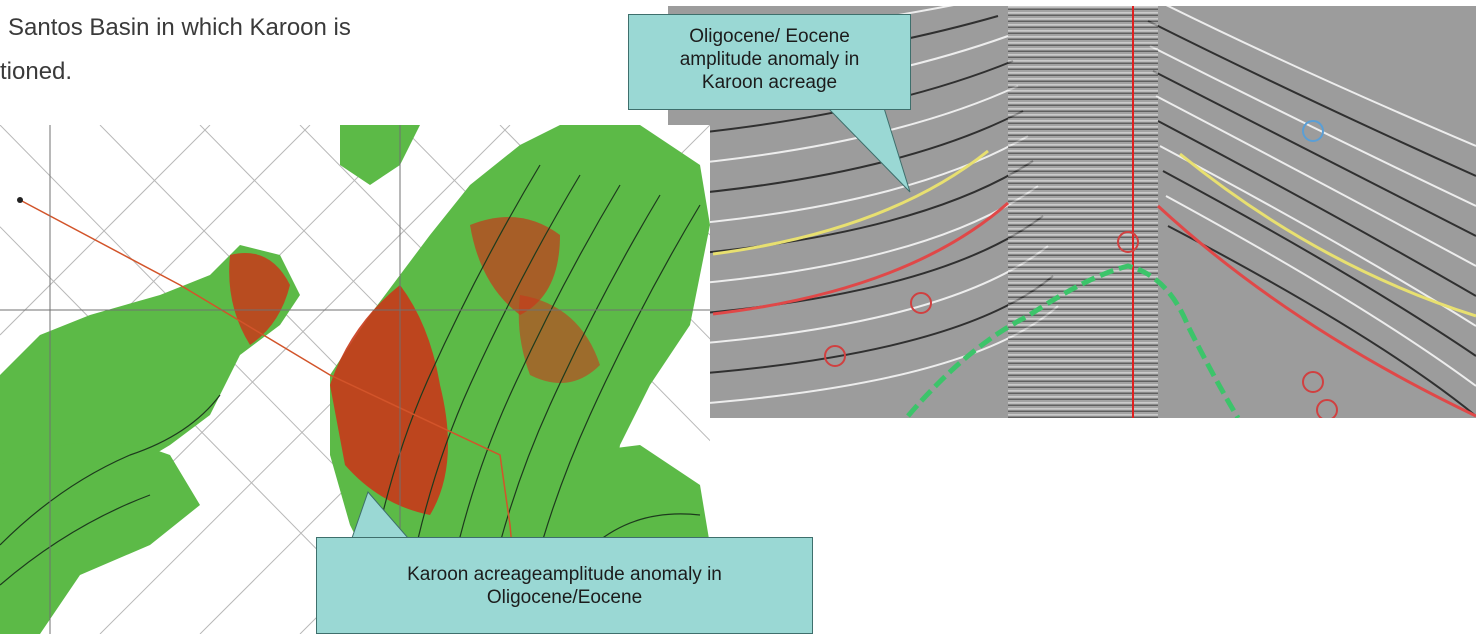 The image size is (1476, 634). Describe the element at coordinates (564, 597) in the screenshot. I see `callout-line: Oligocene/Eocene` at that location.